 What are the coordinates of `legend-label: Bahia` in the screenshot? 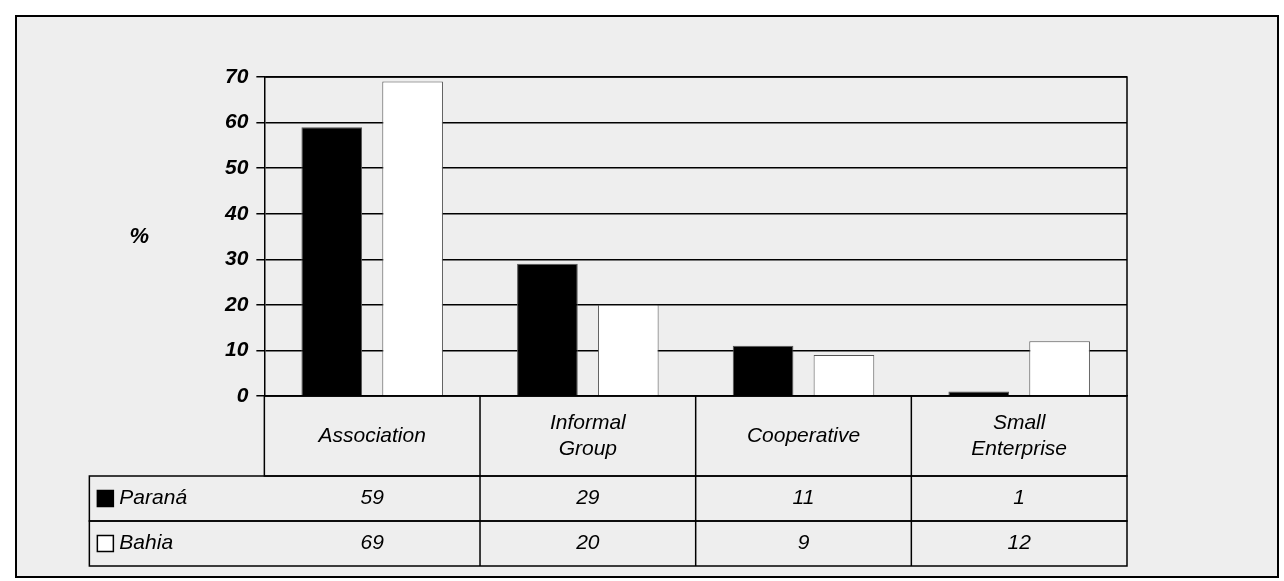 It's located at (146, 542).